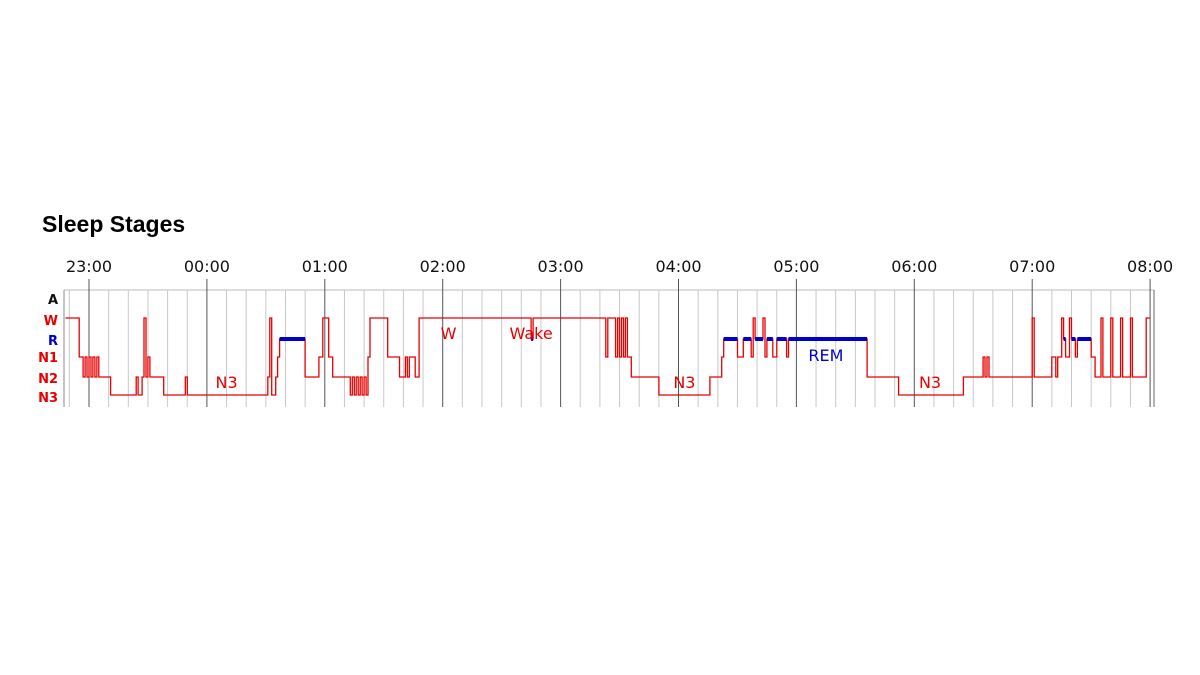 This screenshot has width=1200, height=675. Describe the element at coordinates (114, 224) in the screenshot. I see `chart-title: Sleep Stages` at that location.